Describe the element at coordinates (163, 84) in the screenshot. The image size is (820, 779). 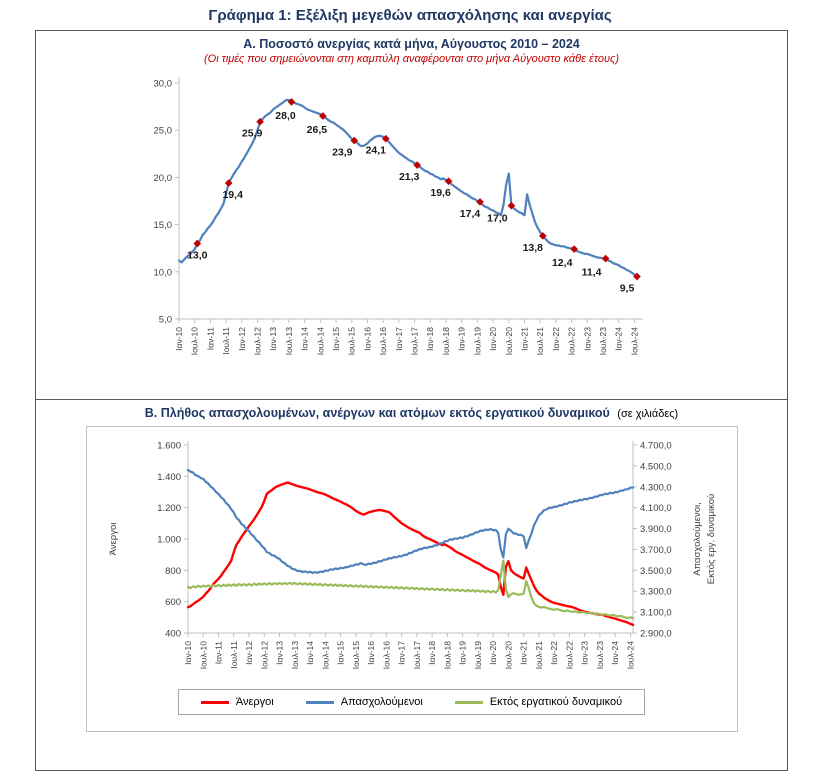
I see `y-tick-label: 30,0` at that location.